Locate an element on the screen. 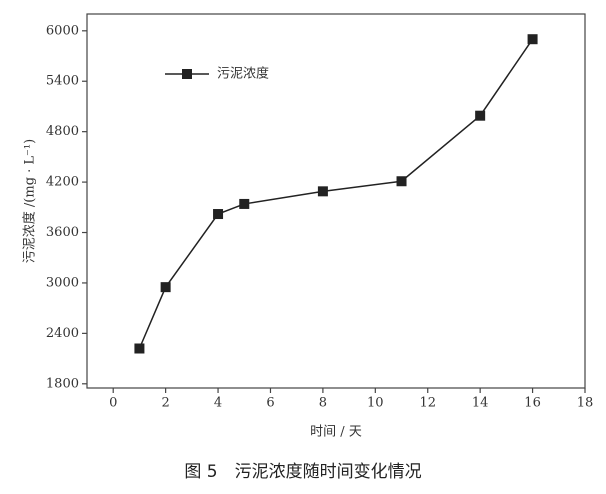 The width and height of the screenshot is (606, 494). y-axis-label: 污泥浓度 /(mg · L⁻¹) is located at coordinates (30, 201).